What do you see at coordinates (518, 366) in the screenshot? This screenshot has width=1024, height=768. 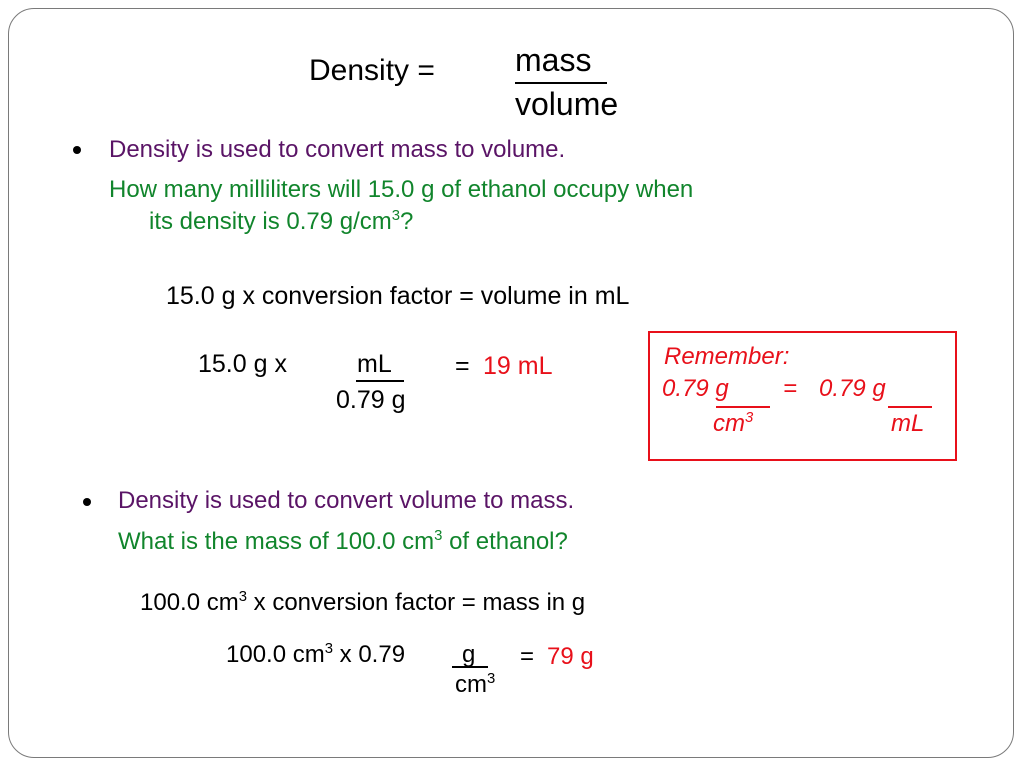 I see `section1-calc-result: 19 mL` at bounding box center [518, 366].